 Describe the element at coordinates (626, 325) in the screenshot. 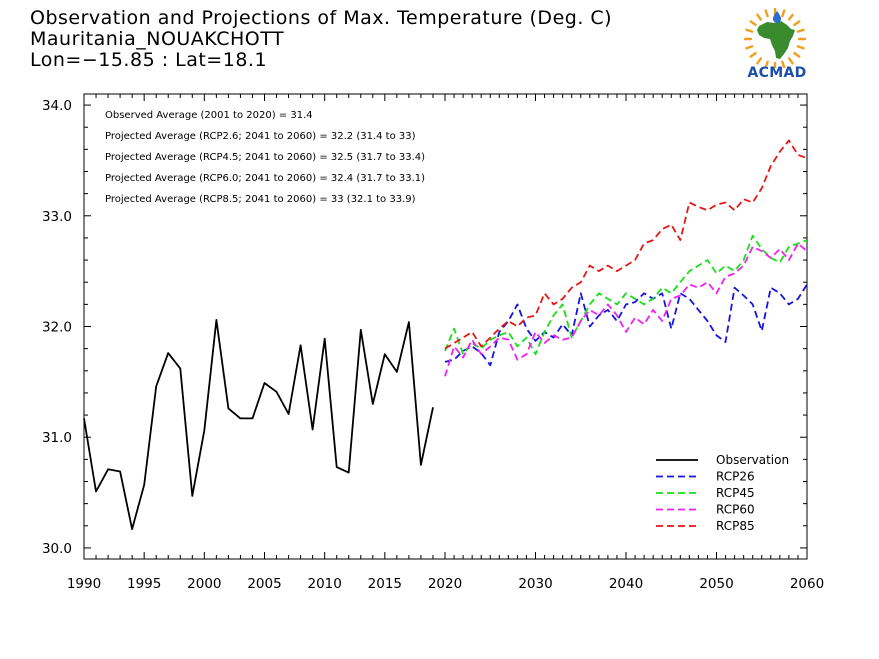

I see `series-line-rcp26` at that location.